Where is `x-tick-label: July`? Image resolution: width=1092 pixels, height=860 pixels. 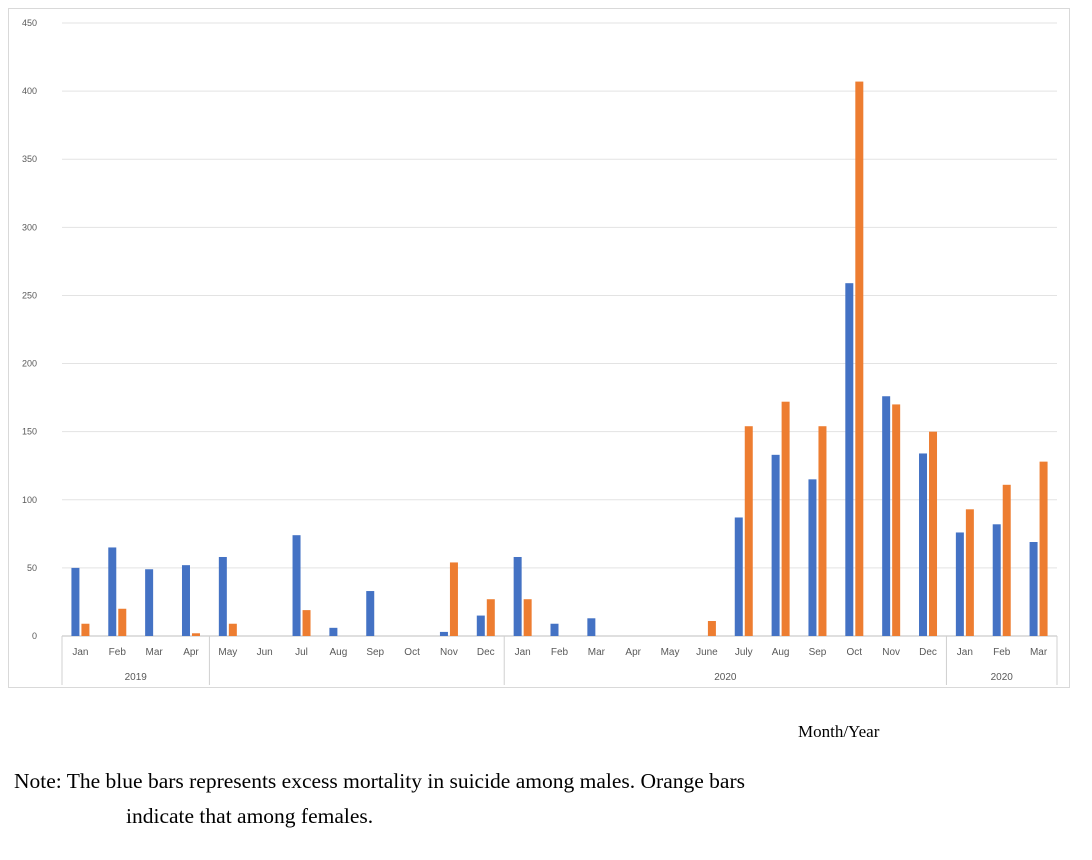 x-tick-label: July is located at coordinates (744, 652).